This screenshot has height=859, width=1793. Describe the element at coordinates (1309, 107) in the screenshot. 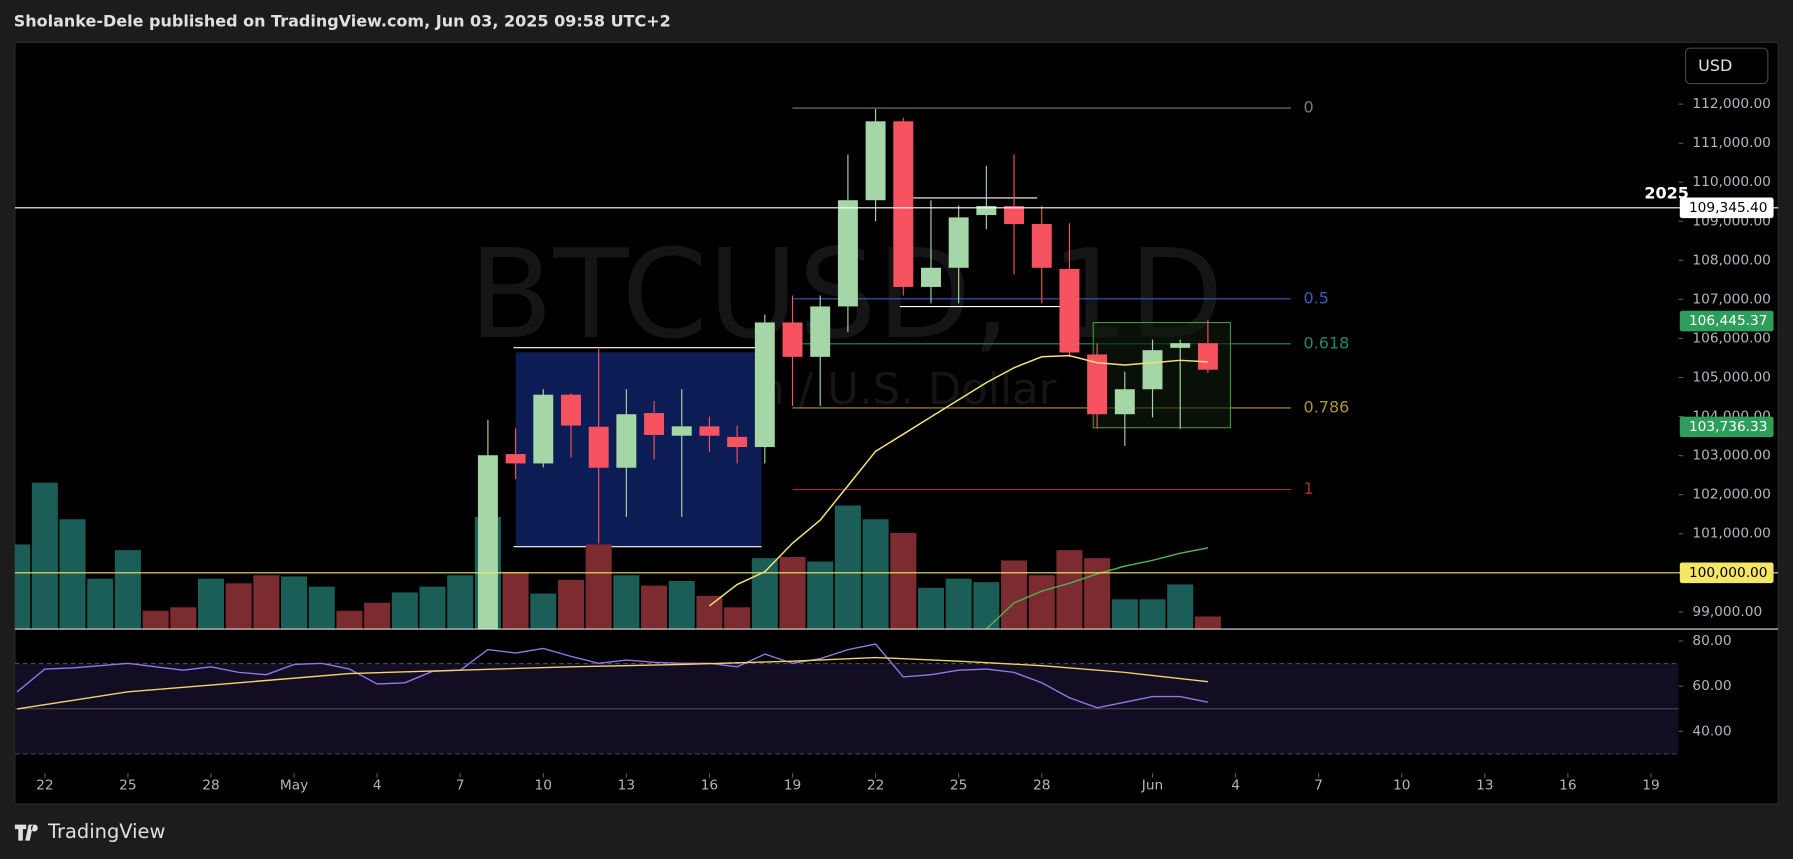

I see `fib-label: 0` at that location.